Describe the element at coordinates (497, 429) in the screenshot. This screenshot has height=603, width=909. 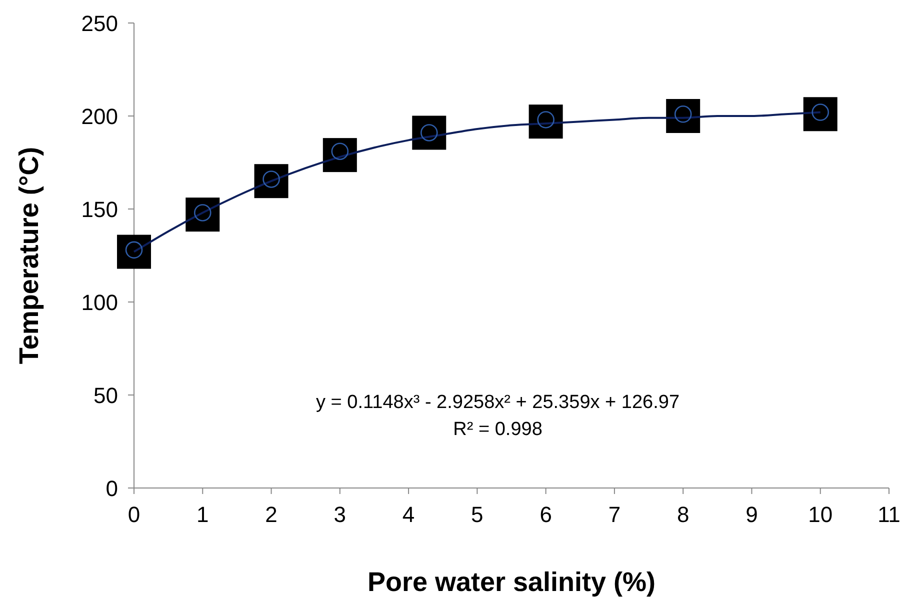
I see `annotation: R² = 0.998` at that location.